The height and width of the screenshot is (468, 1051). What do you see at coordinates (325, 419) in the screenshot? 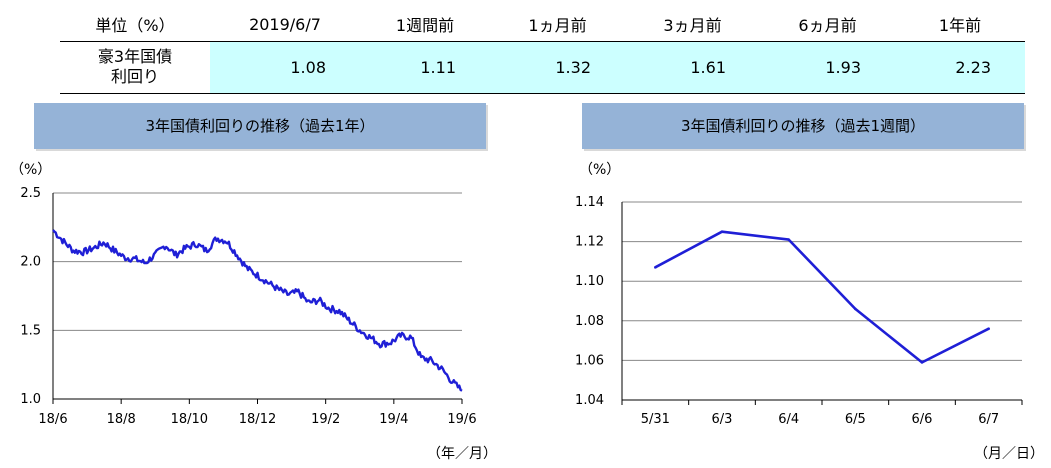
I see `chart1-x-tick: 19/2` at bounding box center [325, 419].